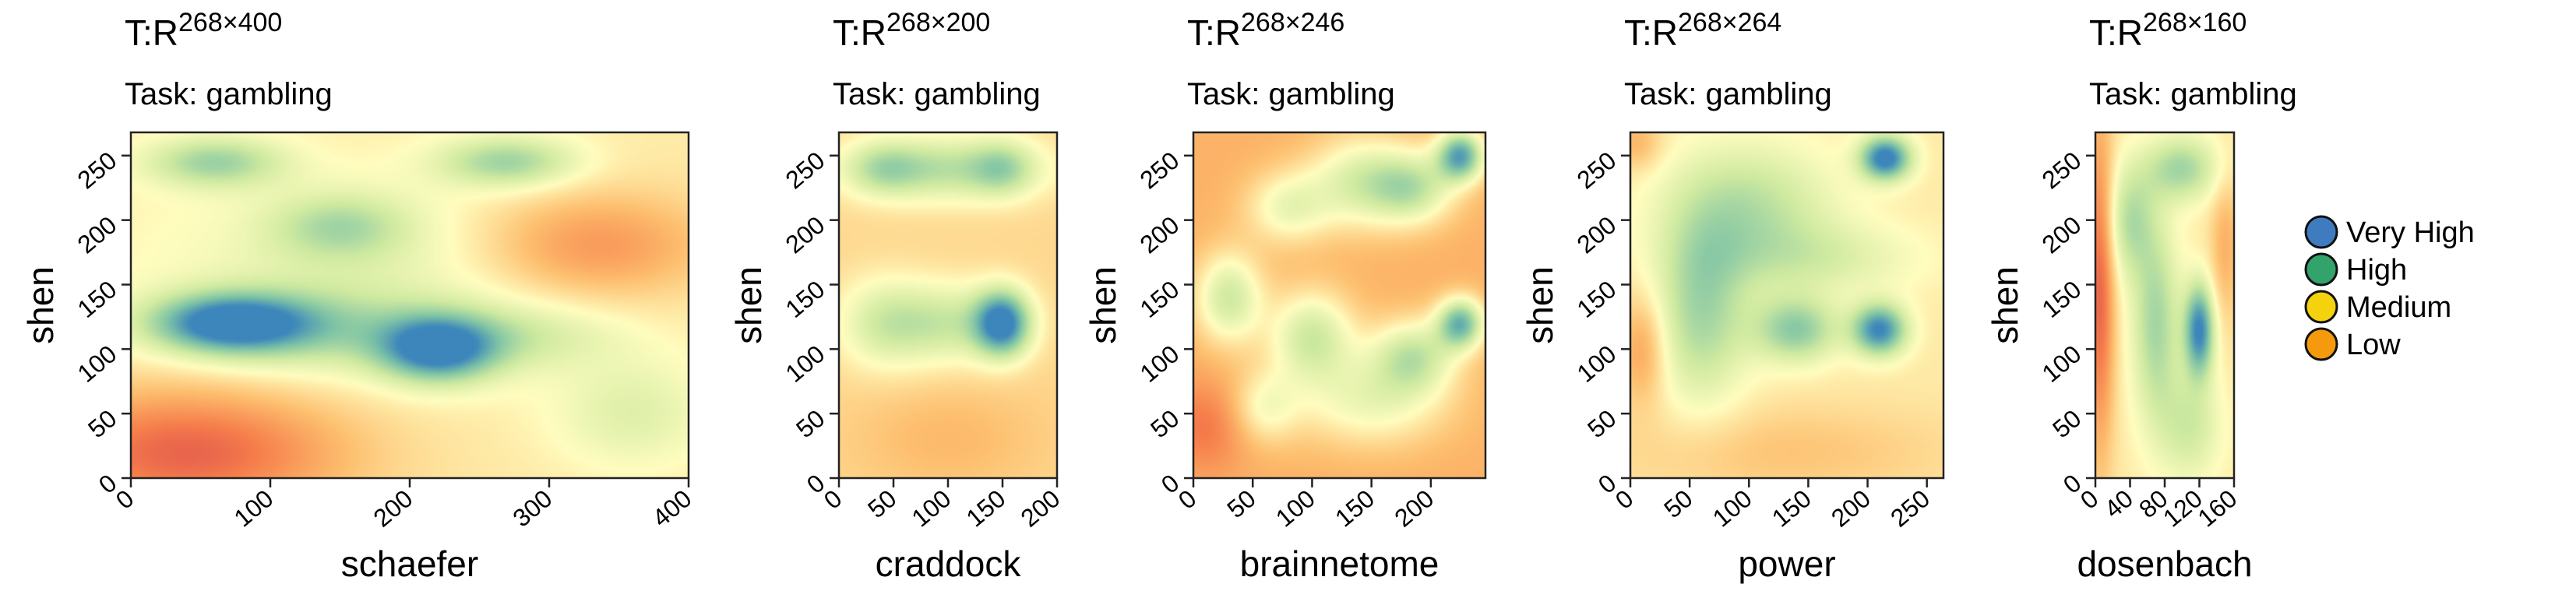  Describe the element at coordinates (949, 564) in the screenshot. I see `x-axis-label: craddock` at that location.